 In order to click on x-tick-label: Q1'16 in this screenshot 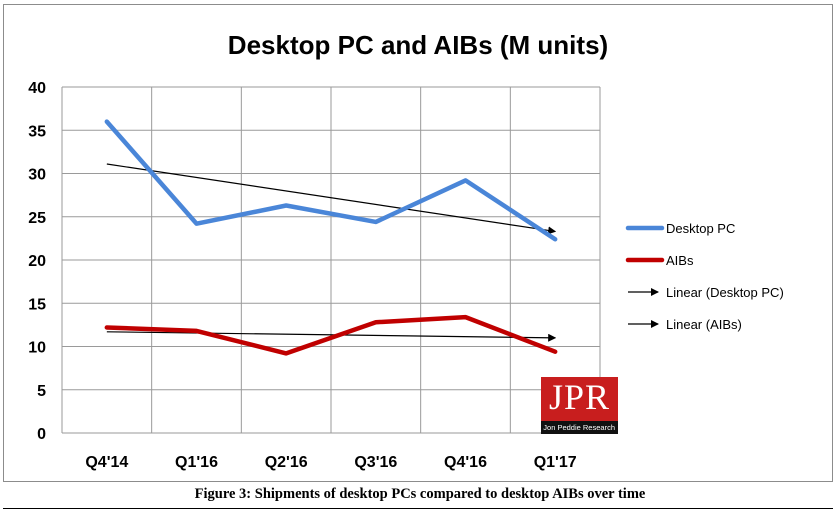, I will do `click(196, 462)`.